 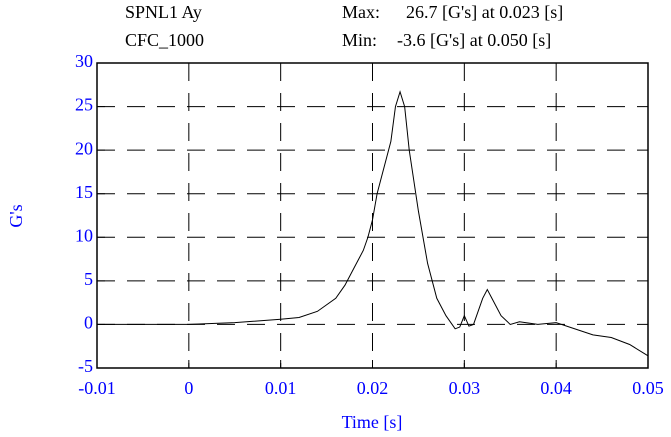 What do you see at coordinates (84, 235) in the screenshot?
I see `y-tick-label: 10` at bounding box center [84, 235].